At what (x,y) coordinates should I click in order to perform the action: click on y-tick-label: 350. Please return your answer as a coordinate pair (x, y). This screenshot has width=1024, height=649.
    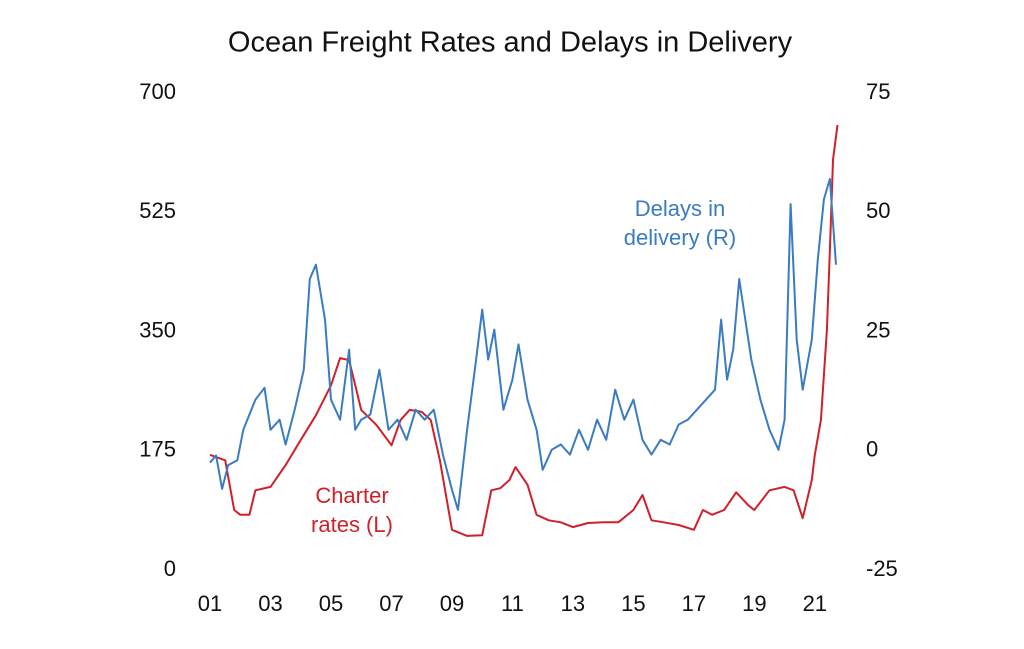
    Looking at the image, I should click on (157, 329).